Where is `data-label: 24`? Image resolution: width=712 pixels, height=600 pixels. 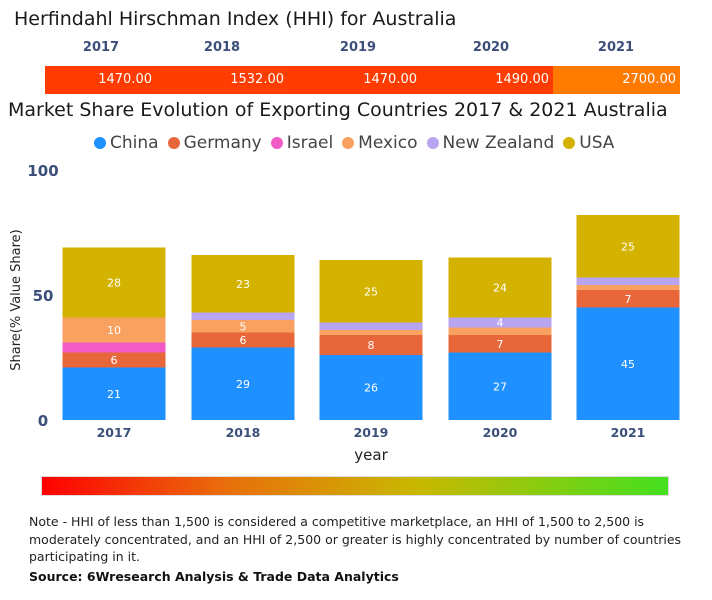 data-label: 24 is located at coordinates (500, 288).